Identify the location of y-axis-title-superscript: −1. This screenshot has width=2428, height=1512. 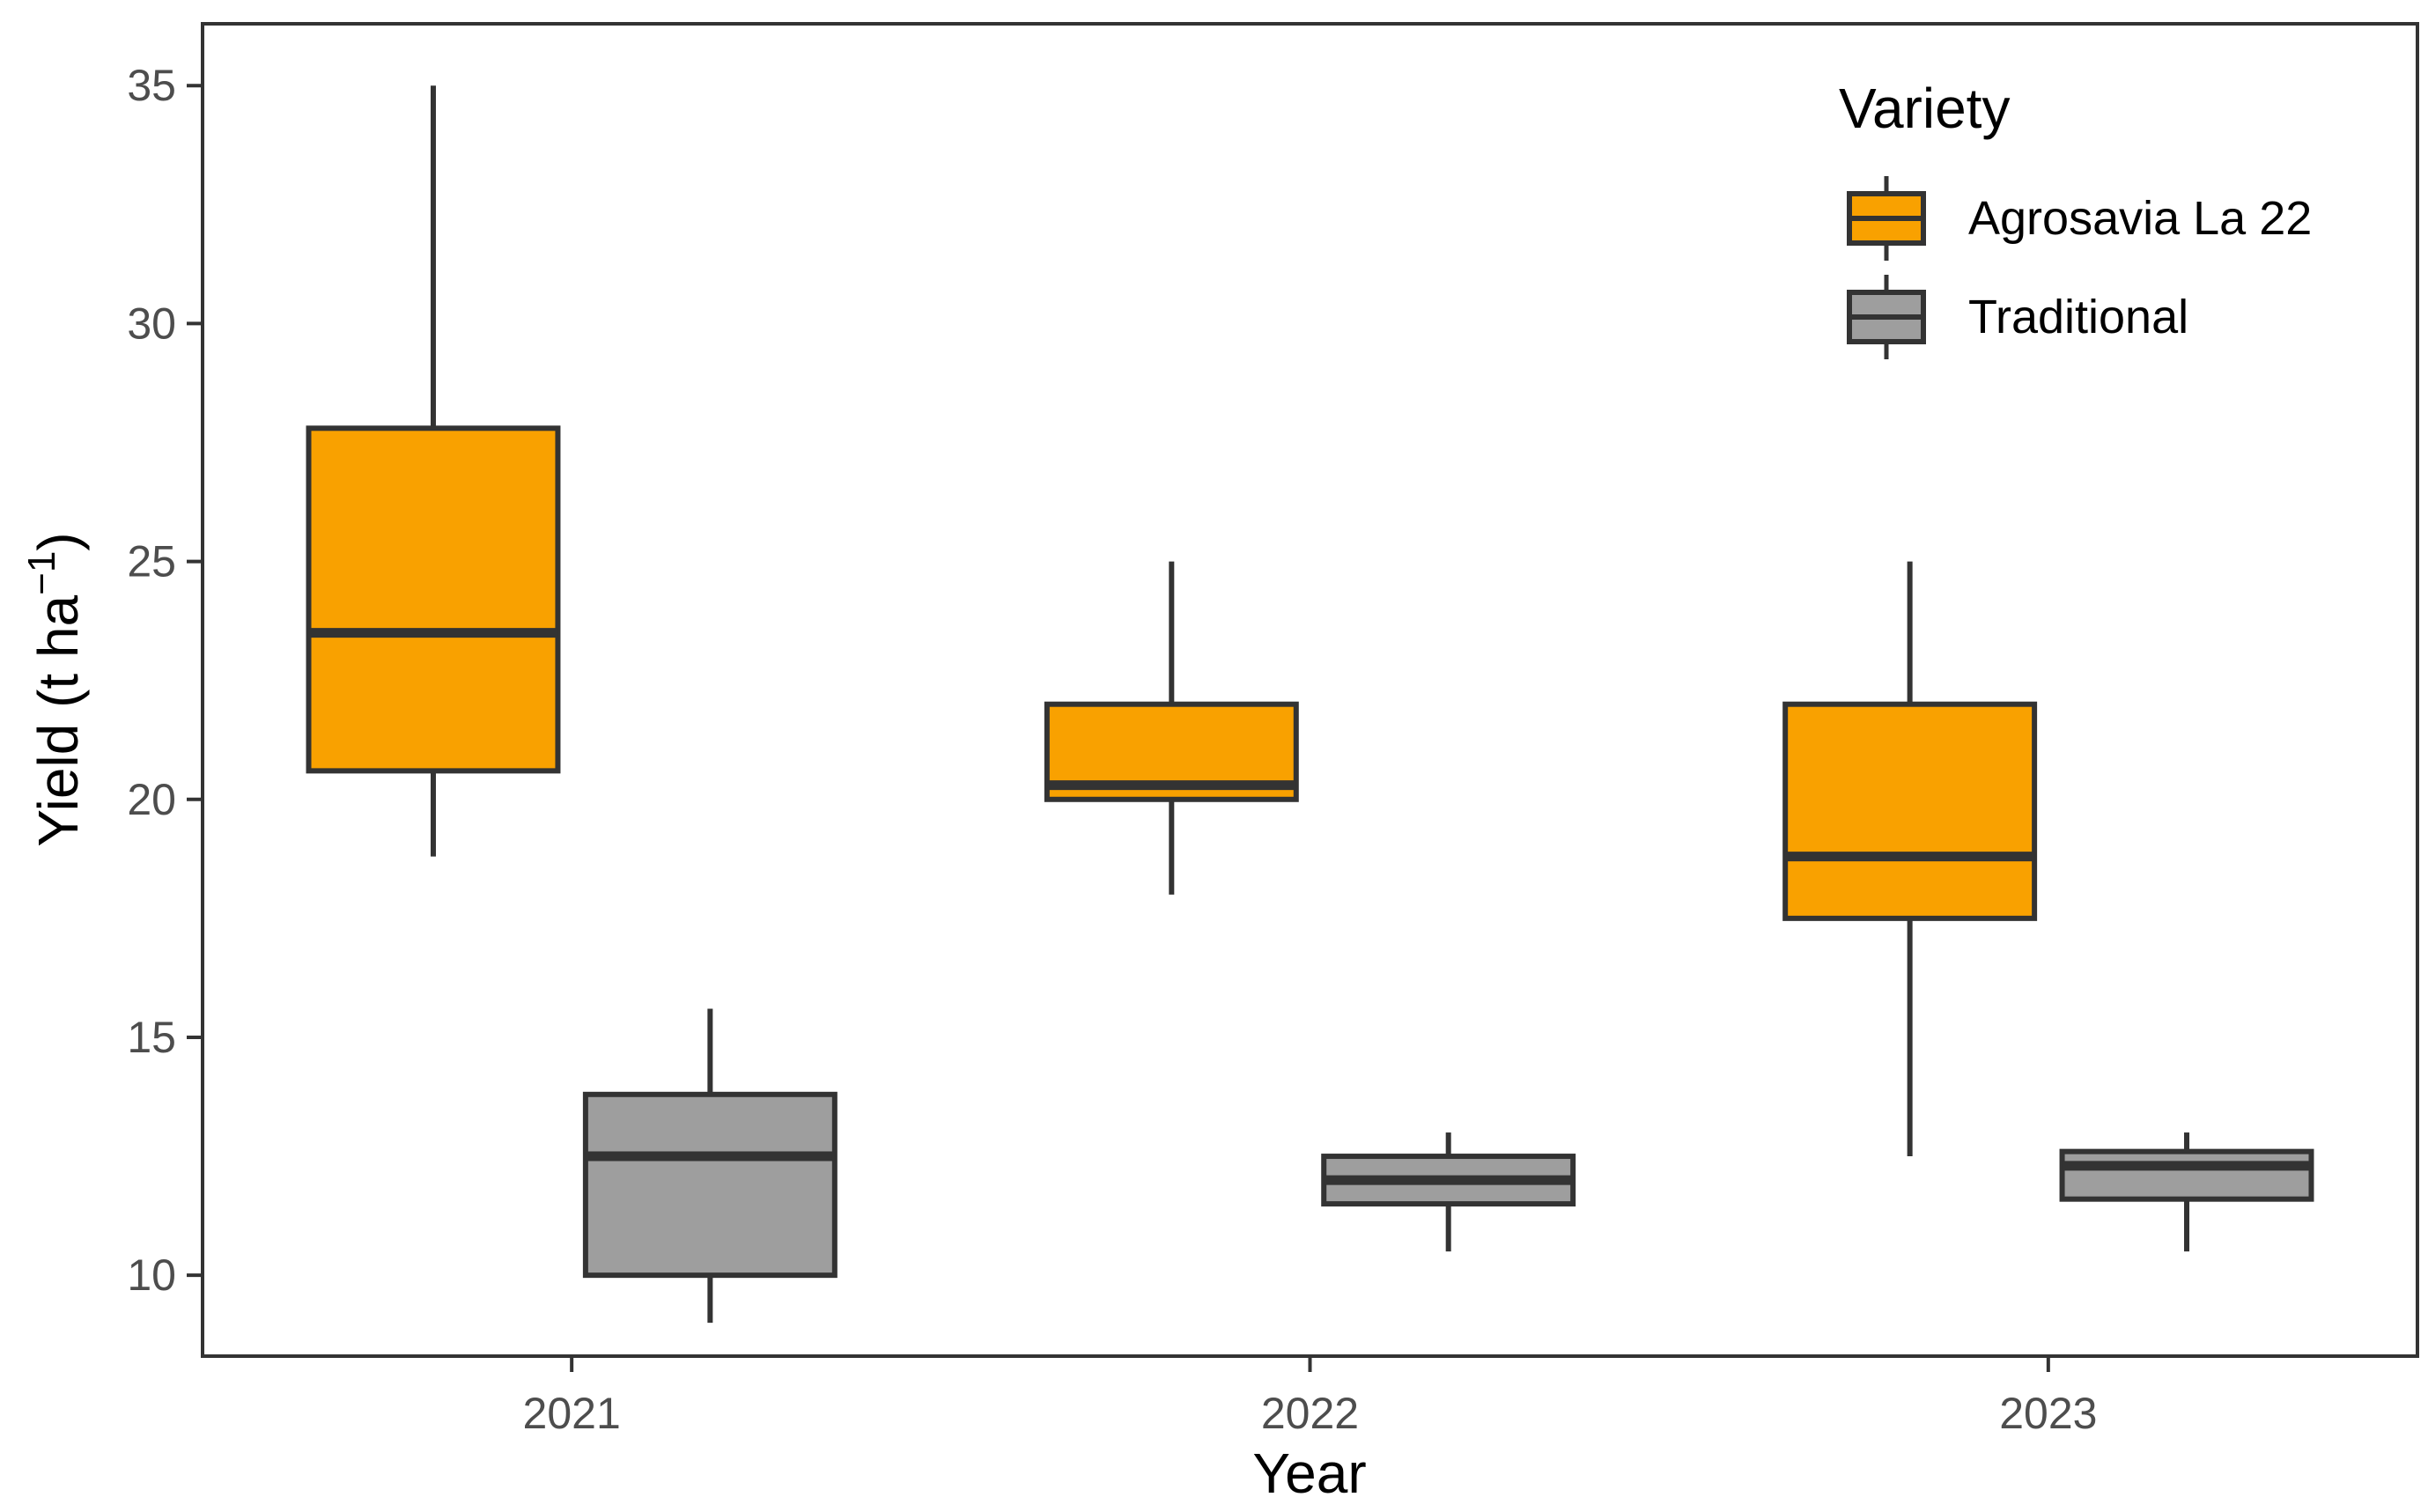
(42, 573).